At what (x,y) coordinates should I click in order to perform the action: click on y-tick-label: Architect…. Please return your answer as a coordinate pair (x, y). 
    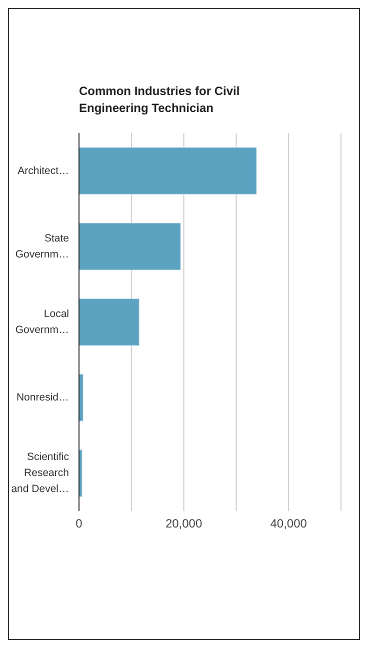
    Looking at the image, I should click on (43, 170).